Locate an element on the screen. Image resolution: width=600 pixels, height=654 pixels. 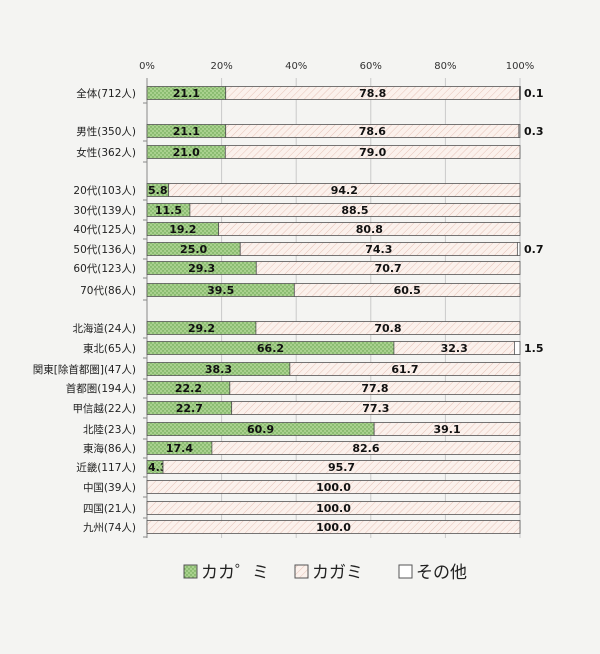
x-axis-ticks: 0% 20% 40% 60% 80% 100% is located at coordinates (336, 66).